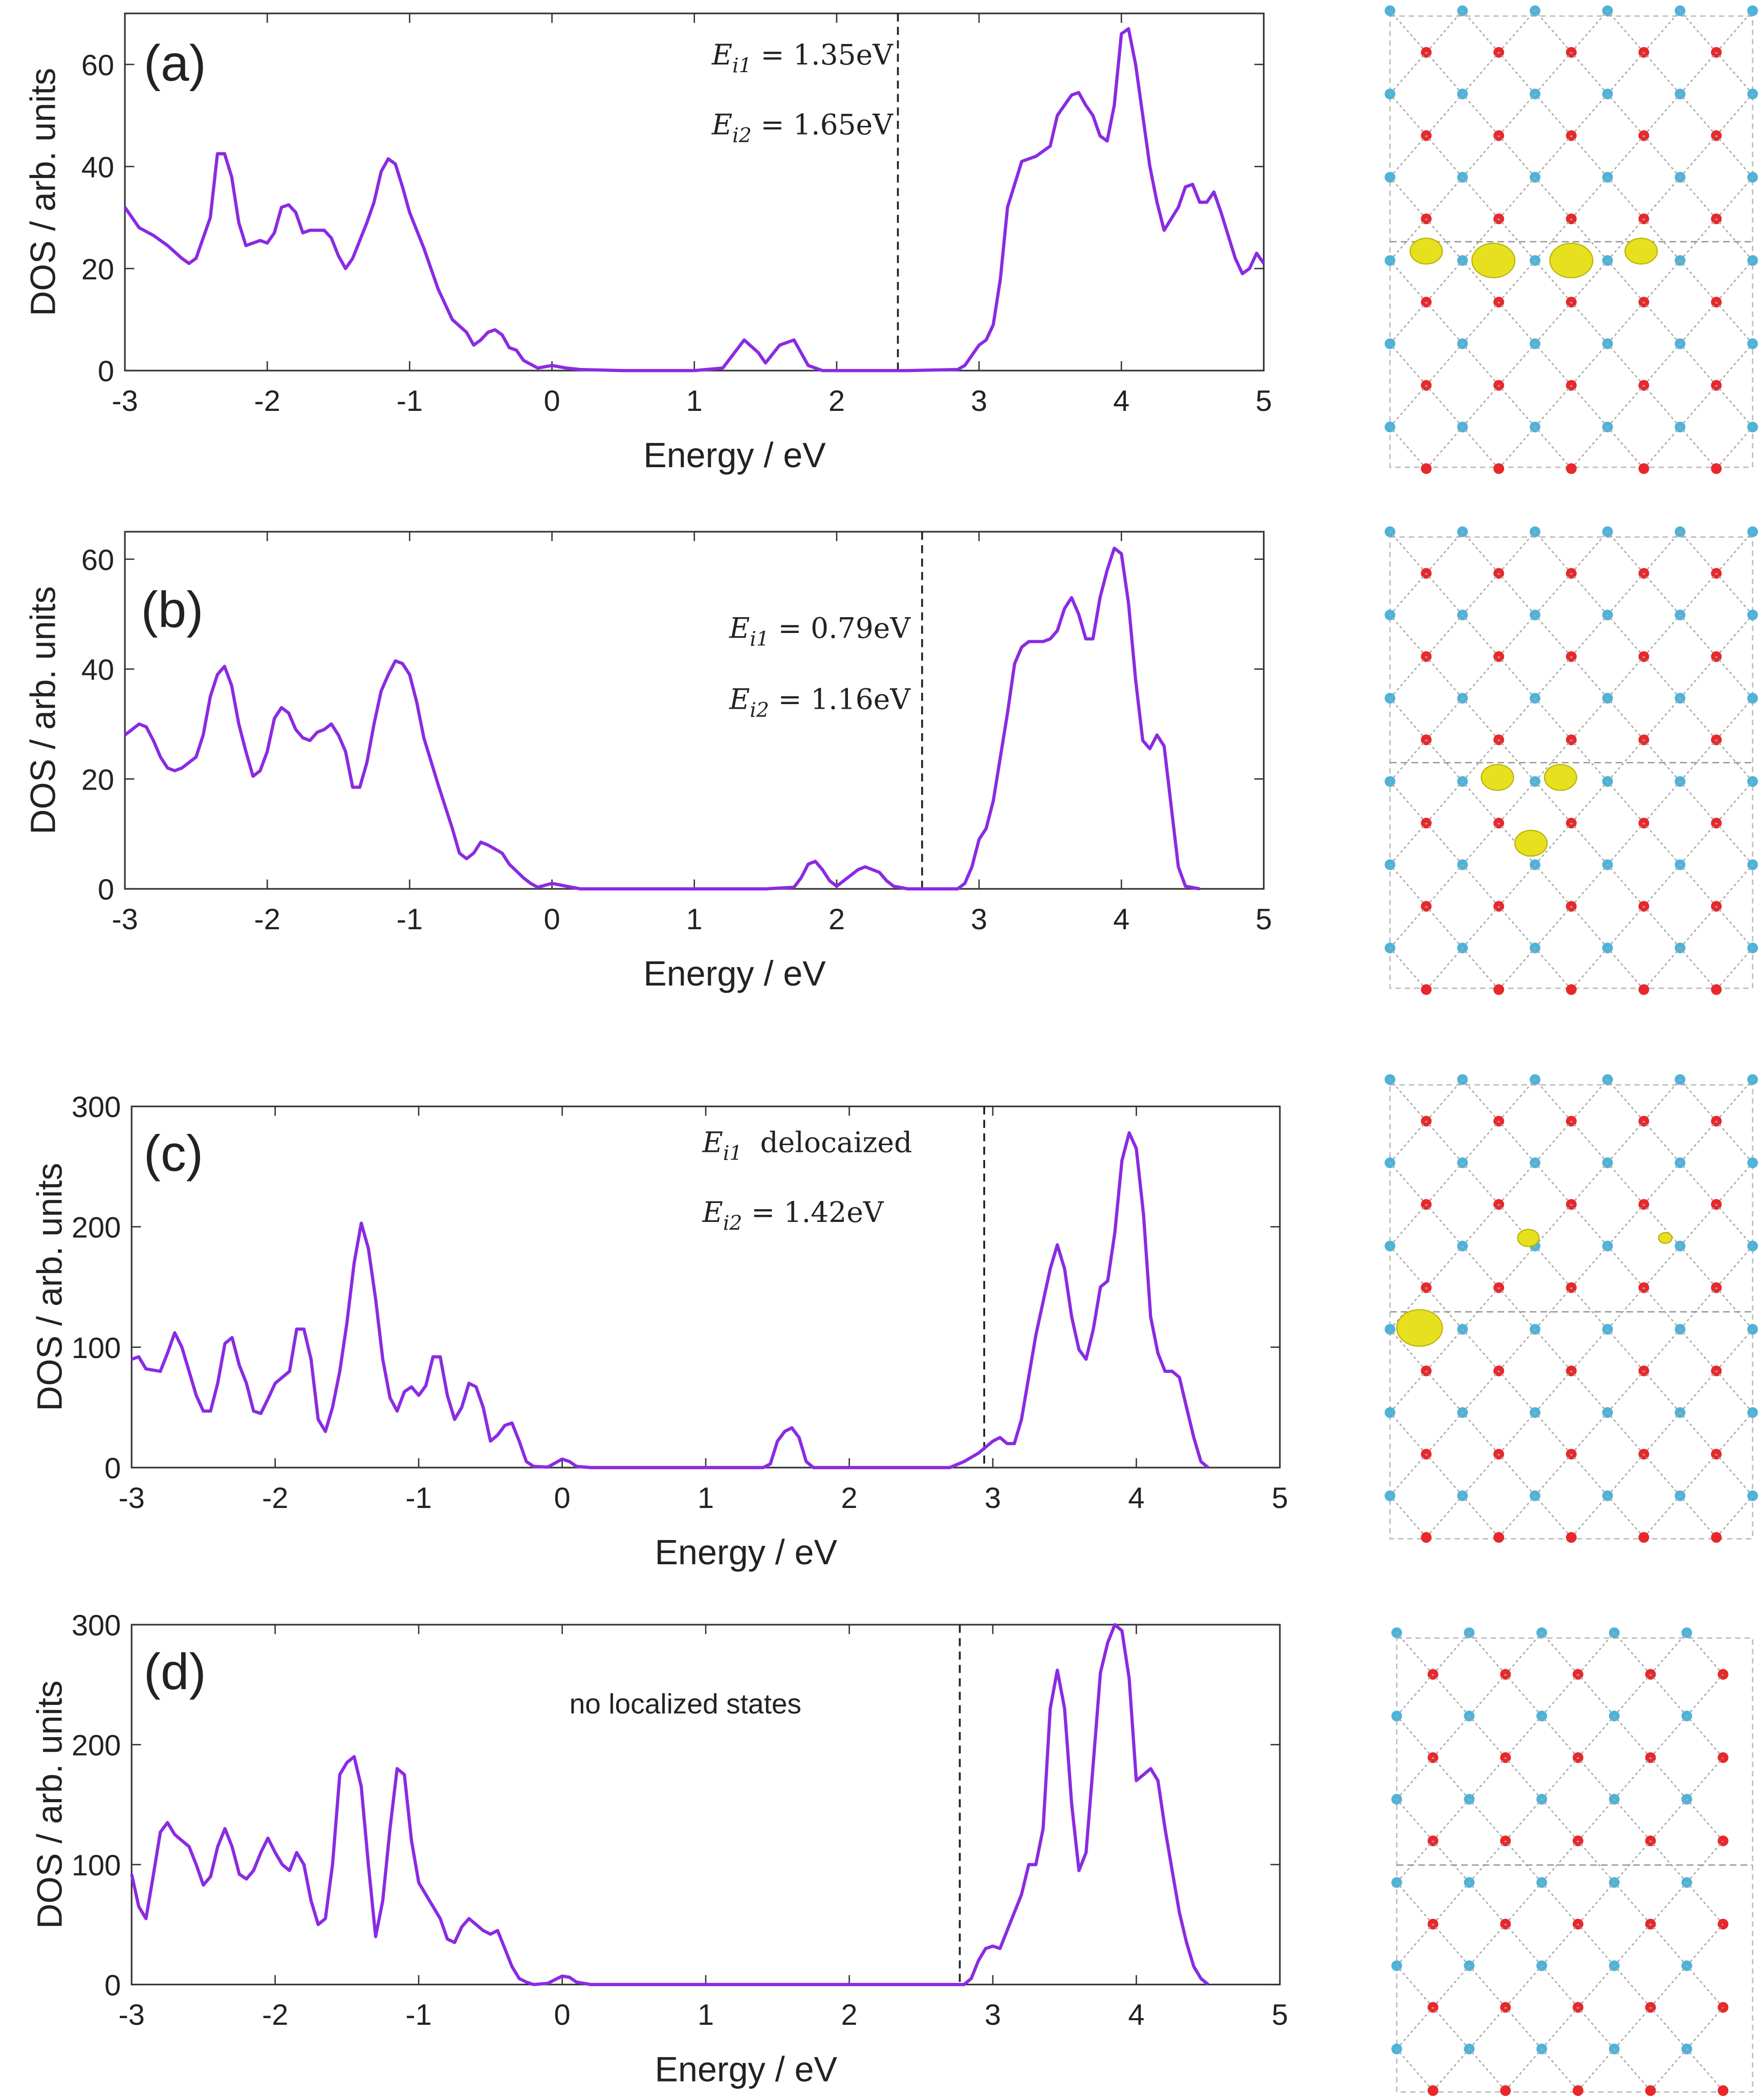  Describe the element at coordinates (793, 1215) in the screenshot. I see `annotation: Ei2 = 1.42eV` at that location.